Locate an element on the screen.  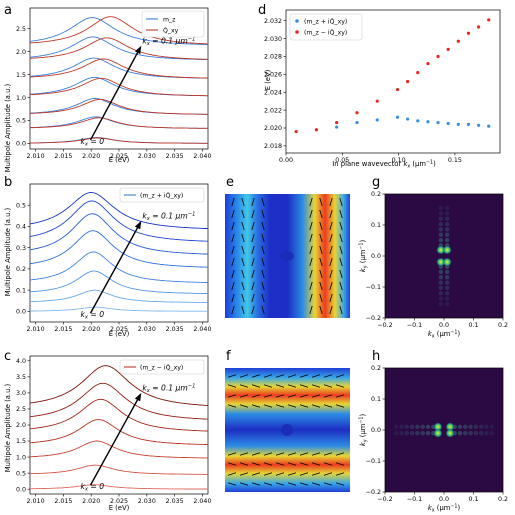
x-tick-label: 0.10 is located at coordinates (399, 160).